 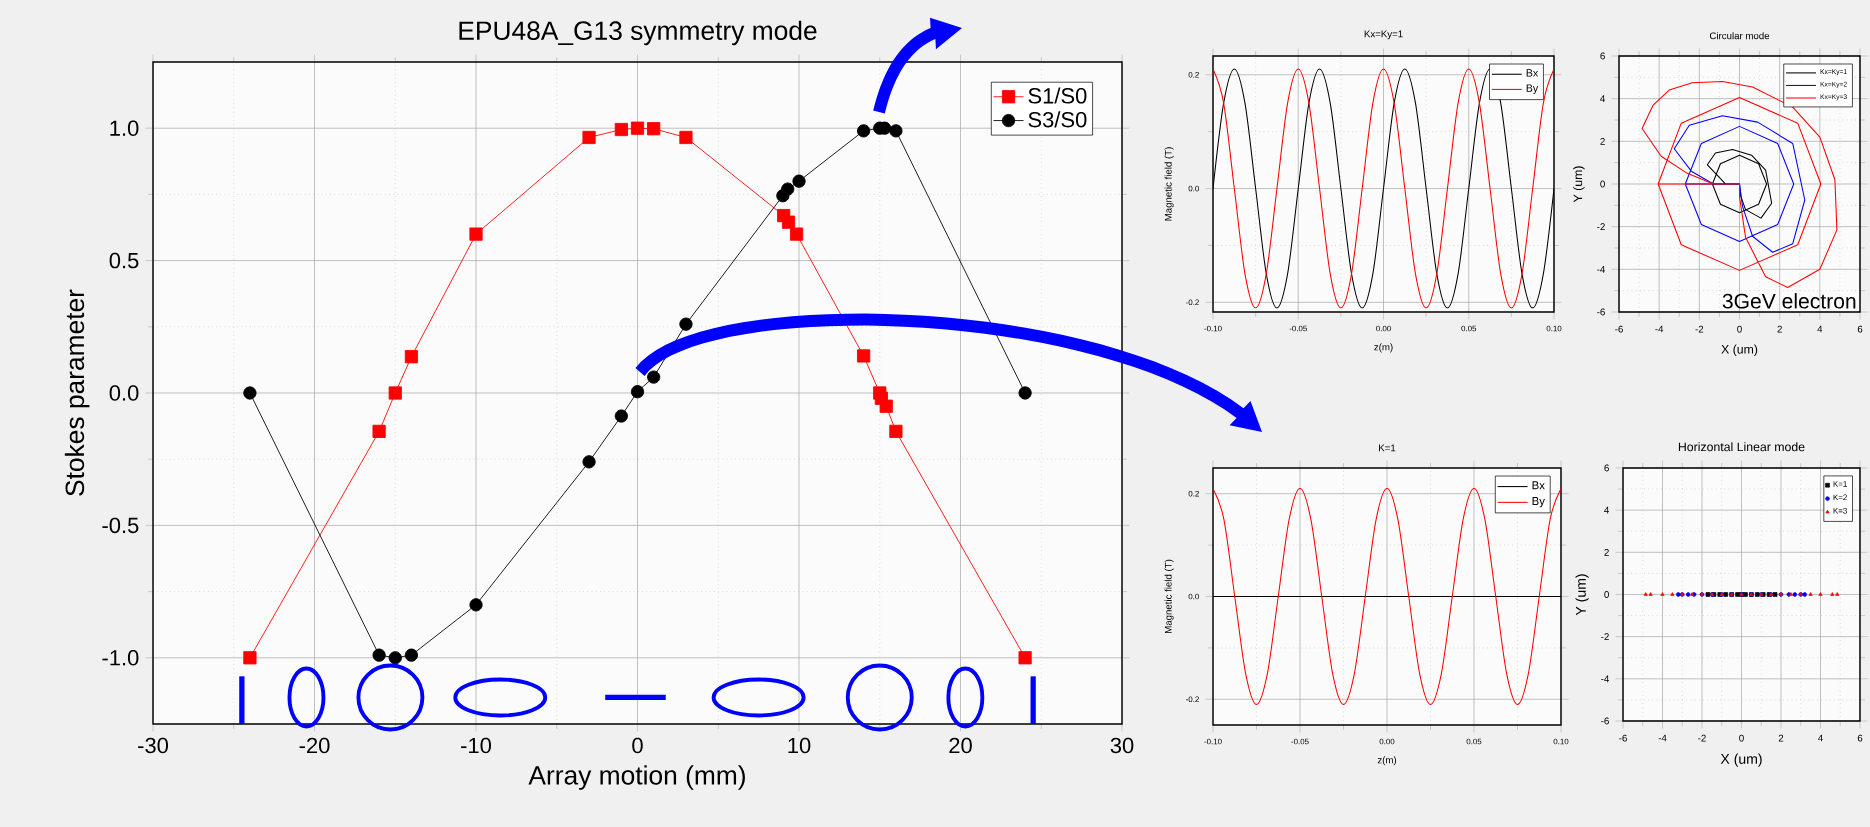 What do you see at coordinates (638, 33) in the screenshot?
I see `chart-title: EPU48A_G13 symmetry mode` at bounding box center [638, 33].